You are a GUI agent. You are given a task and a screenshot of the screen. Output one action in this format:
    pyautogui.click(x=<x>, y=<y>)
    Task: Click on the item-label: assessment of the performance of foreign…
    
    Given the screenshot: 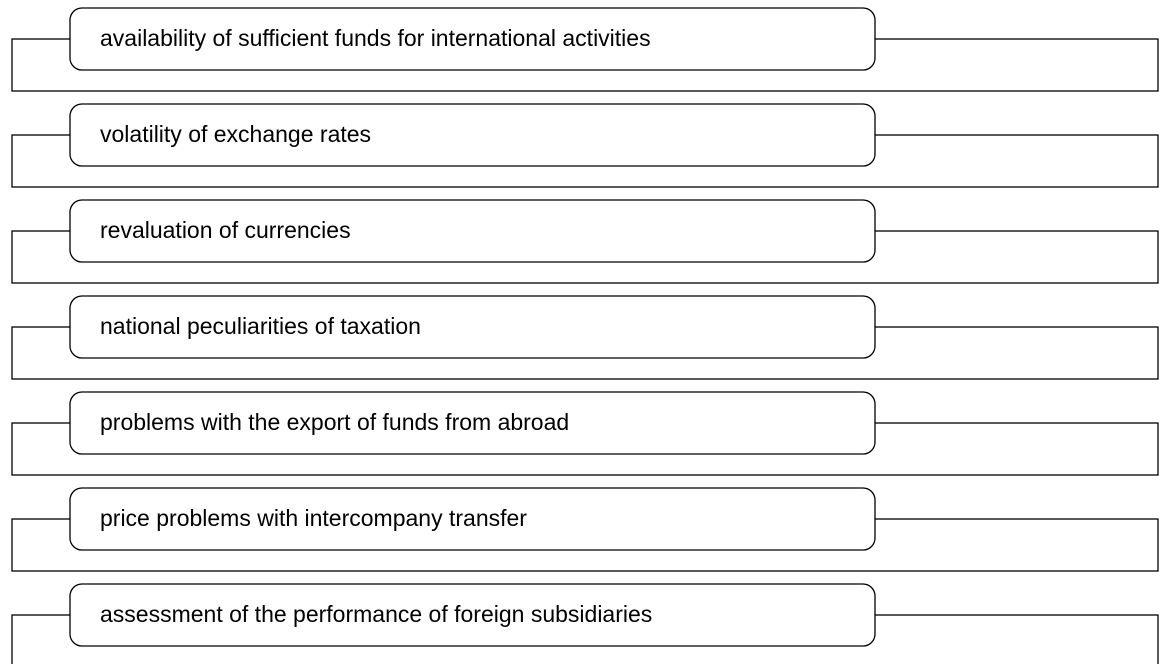 What is the action you would take?
    pyautogui.click(x=376, y=614)
    